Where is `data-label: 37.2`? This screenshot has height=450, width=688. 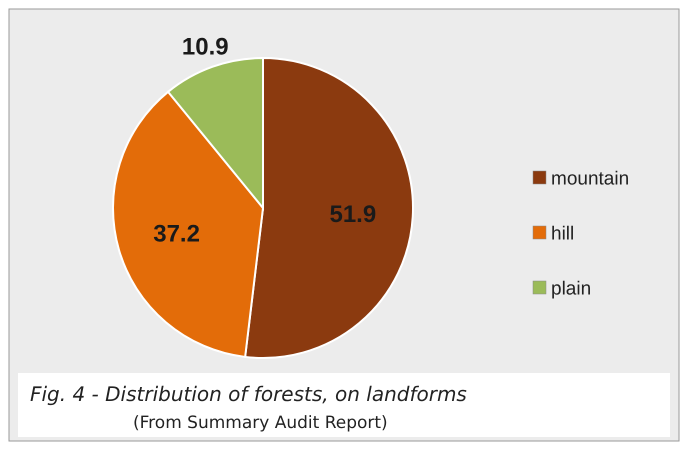 data-label: 37.2 is located at coordinates (176, 234).